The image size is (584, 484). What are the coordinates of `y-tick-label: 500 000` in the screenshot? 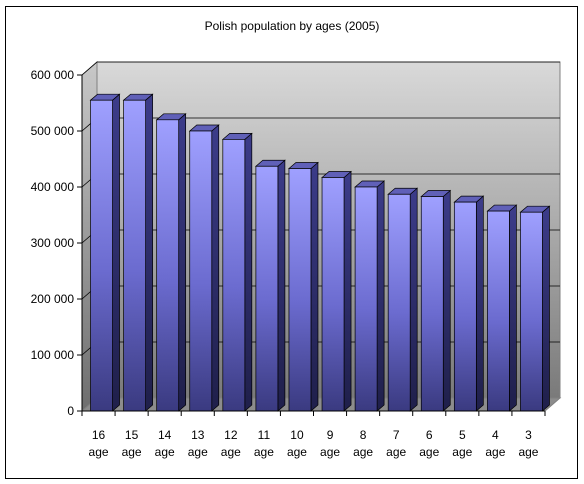 It's located at (53, 131).